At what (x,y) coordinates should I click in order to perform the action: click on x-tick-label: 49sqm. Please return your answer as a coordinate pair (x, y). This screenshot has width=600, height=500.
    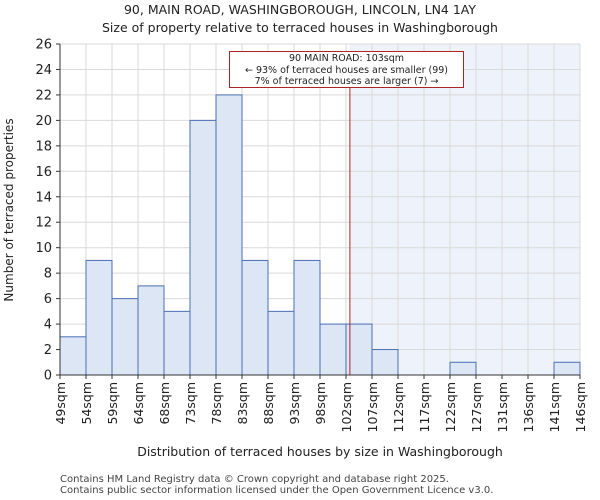
    Looking at the image, I should click on (60, 403).